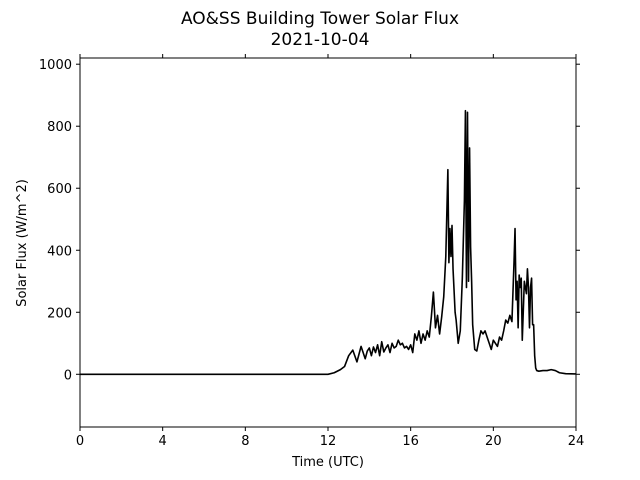 The width and height of the screenshot is (640, 480). I want to click on x-tick-label: 20, so click(493, 441).